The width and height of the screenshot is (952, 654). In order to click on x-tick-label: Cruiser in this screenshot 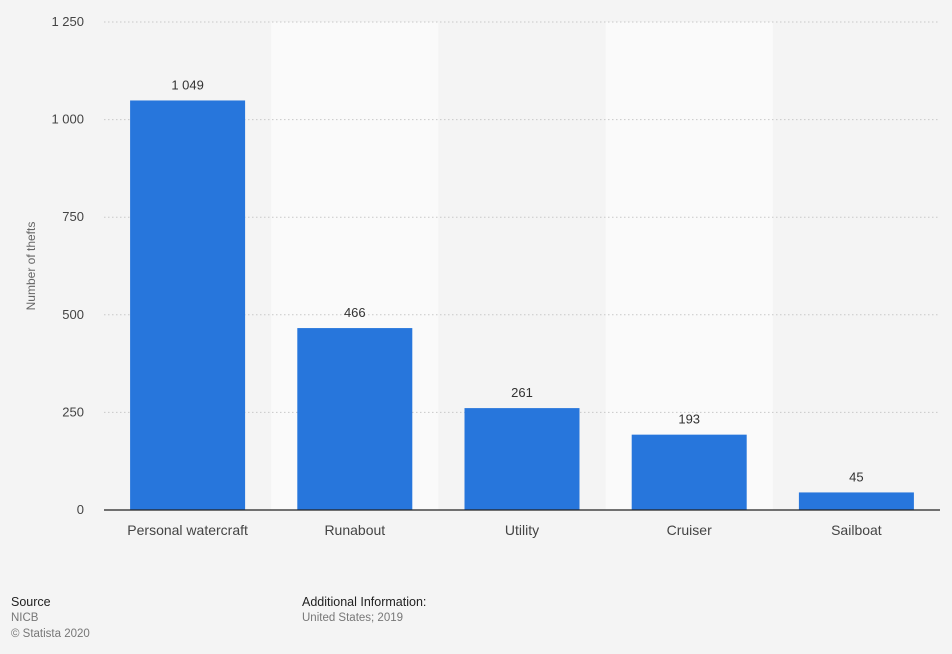, I will do `click(689, 530)`.